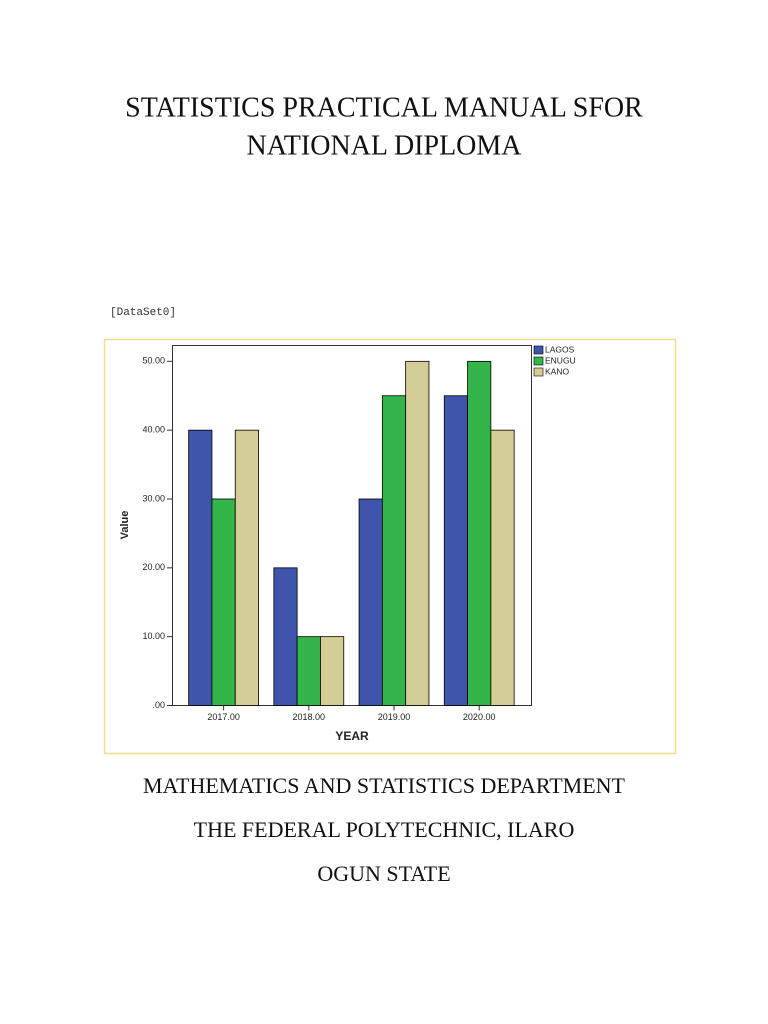 The width and height of the screenshot is (768, 1024). Describe the element at coordinates (384, 145) in the screenshot. I see `title-line: NATIONAL DIPLOMA` at that location.